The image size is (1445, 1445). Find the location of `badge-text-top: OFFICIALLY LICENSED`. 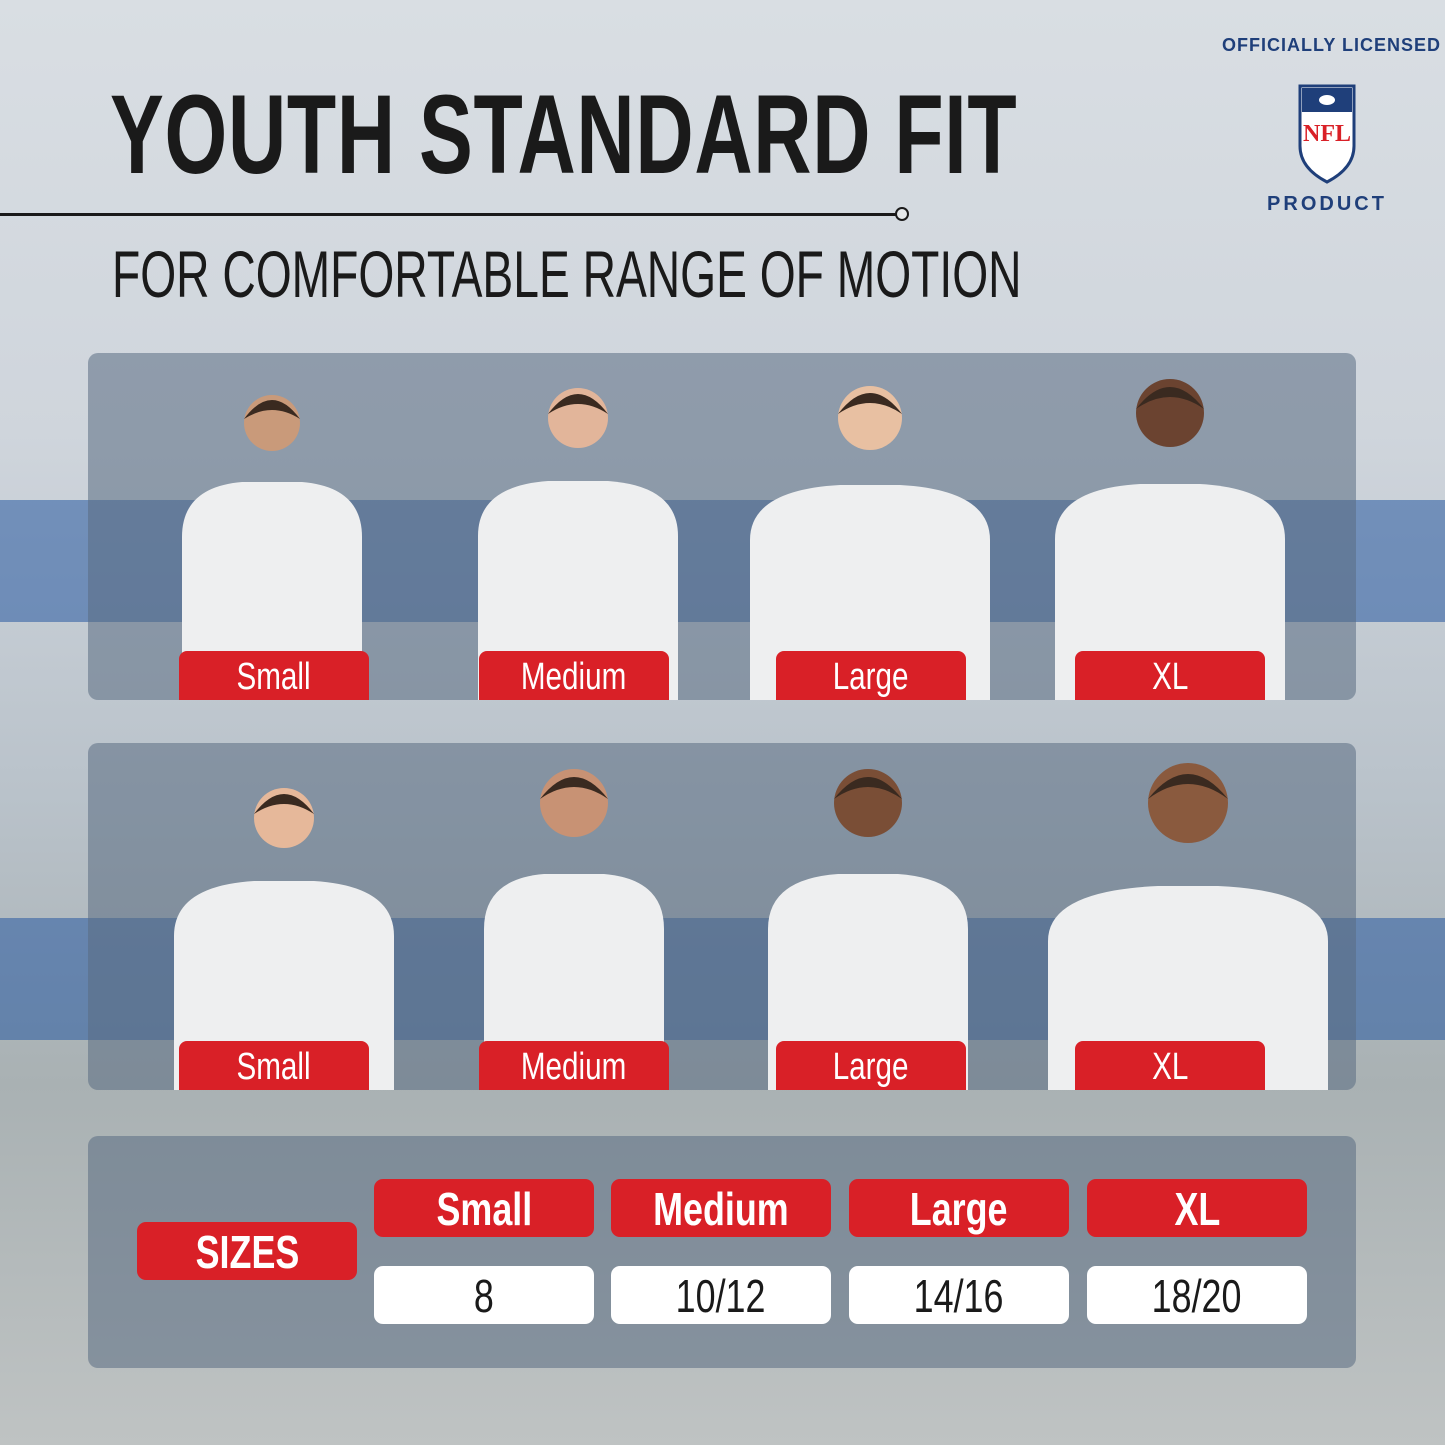

badge-text-top: OFFICIALLY LICENSED is located at coordinates (1332, 45).